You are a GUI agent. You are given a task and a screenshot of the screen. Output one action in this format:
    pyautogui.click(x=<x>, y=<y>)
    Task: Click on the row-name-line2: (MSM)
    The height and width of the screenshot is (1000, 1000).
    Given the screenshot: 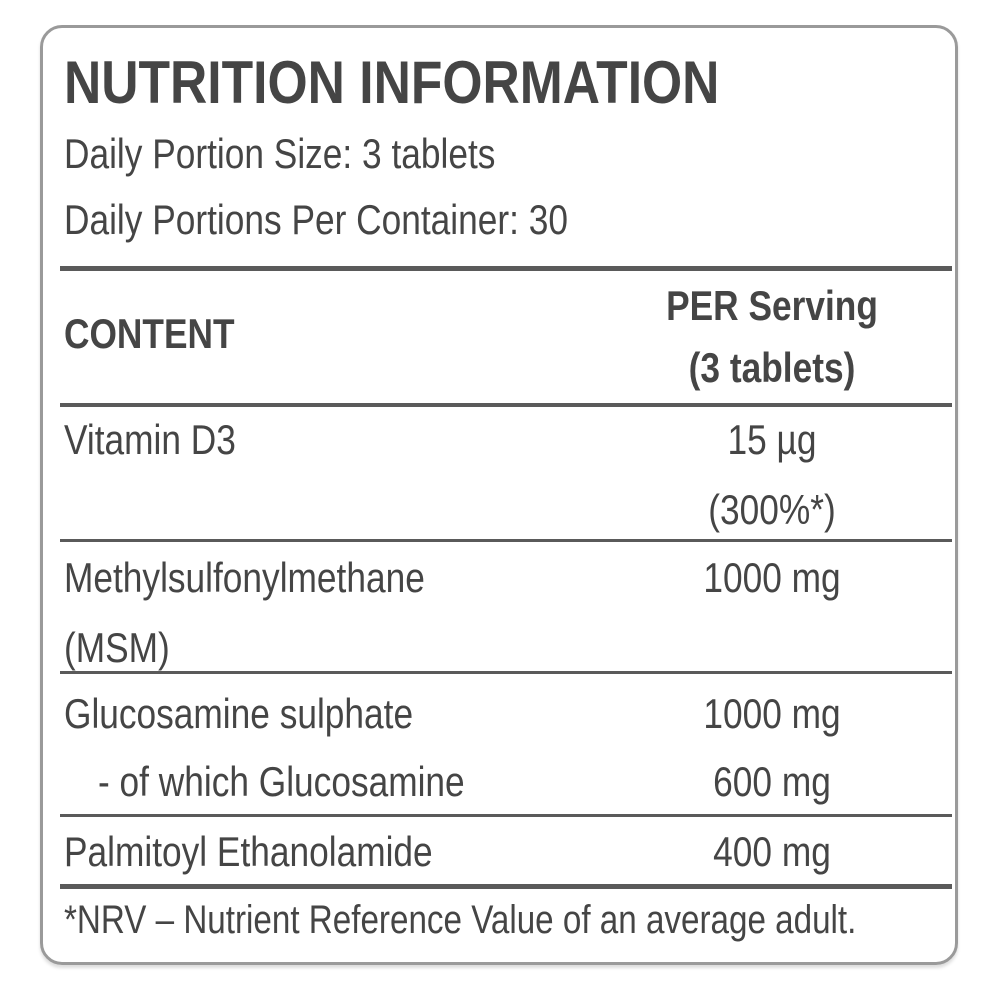 What is the action you would take?
    pyautogui.click(x=117, y=647)
    